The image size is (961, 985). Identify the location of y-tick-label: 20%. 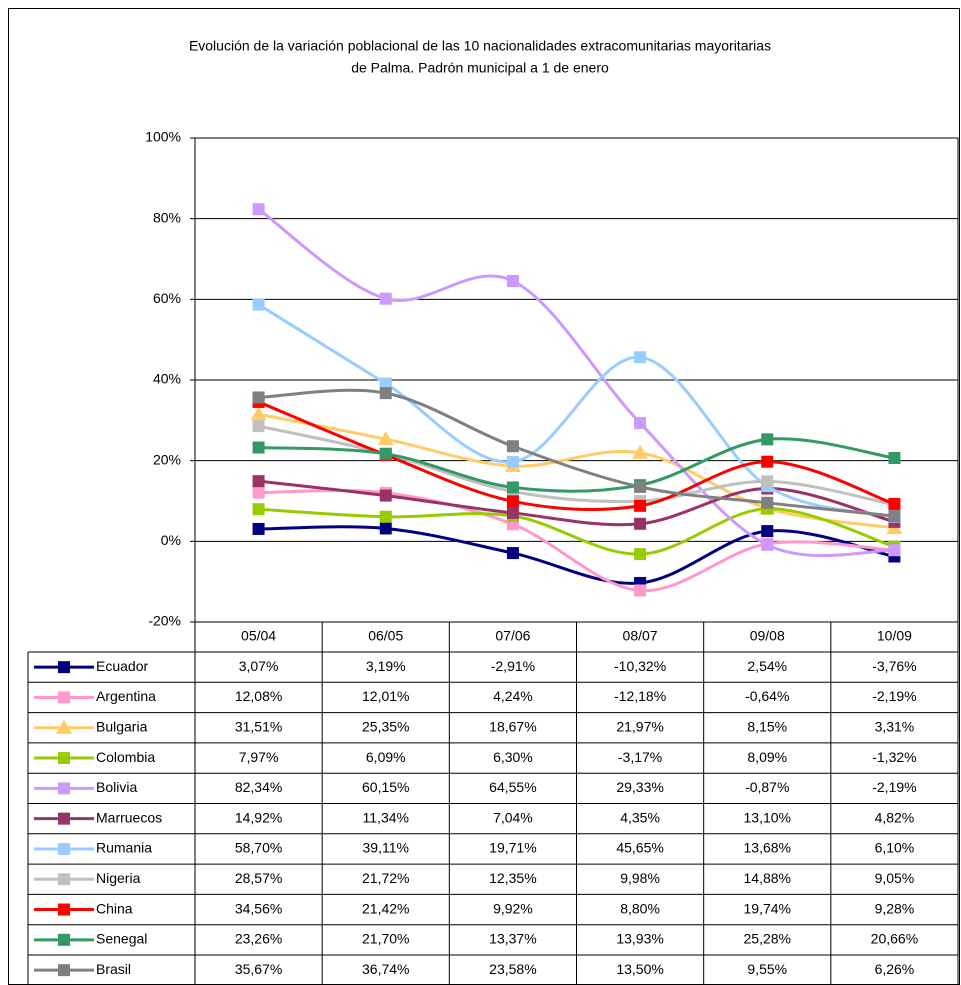
(167, 459).